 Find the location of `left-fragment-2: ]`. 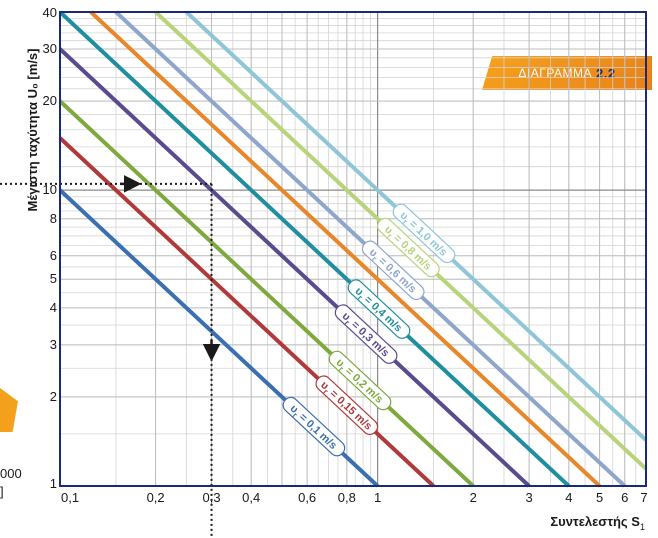

left-fragment-2: ] is located at coordinates (2, 491).